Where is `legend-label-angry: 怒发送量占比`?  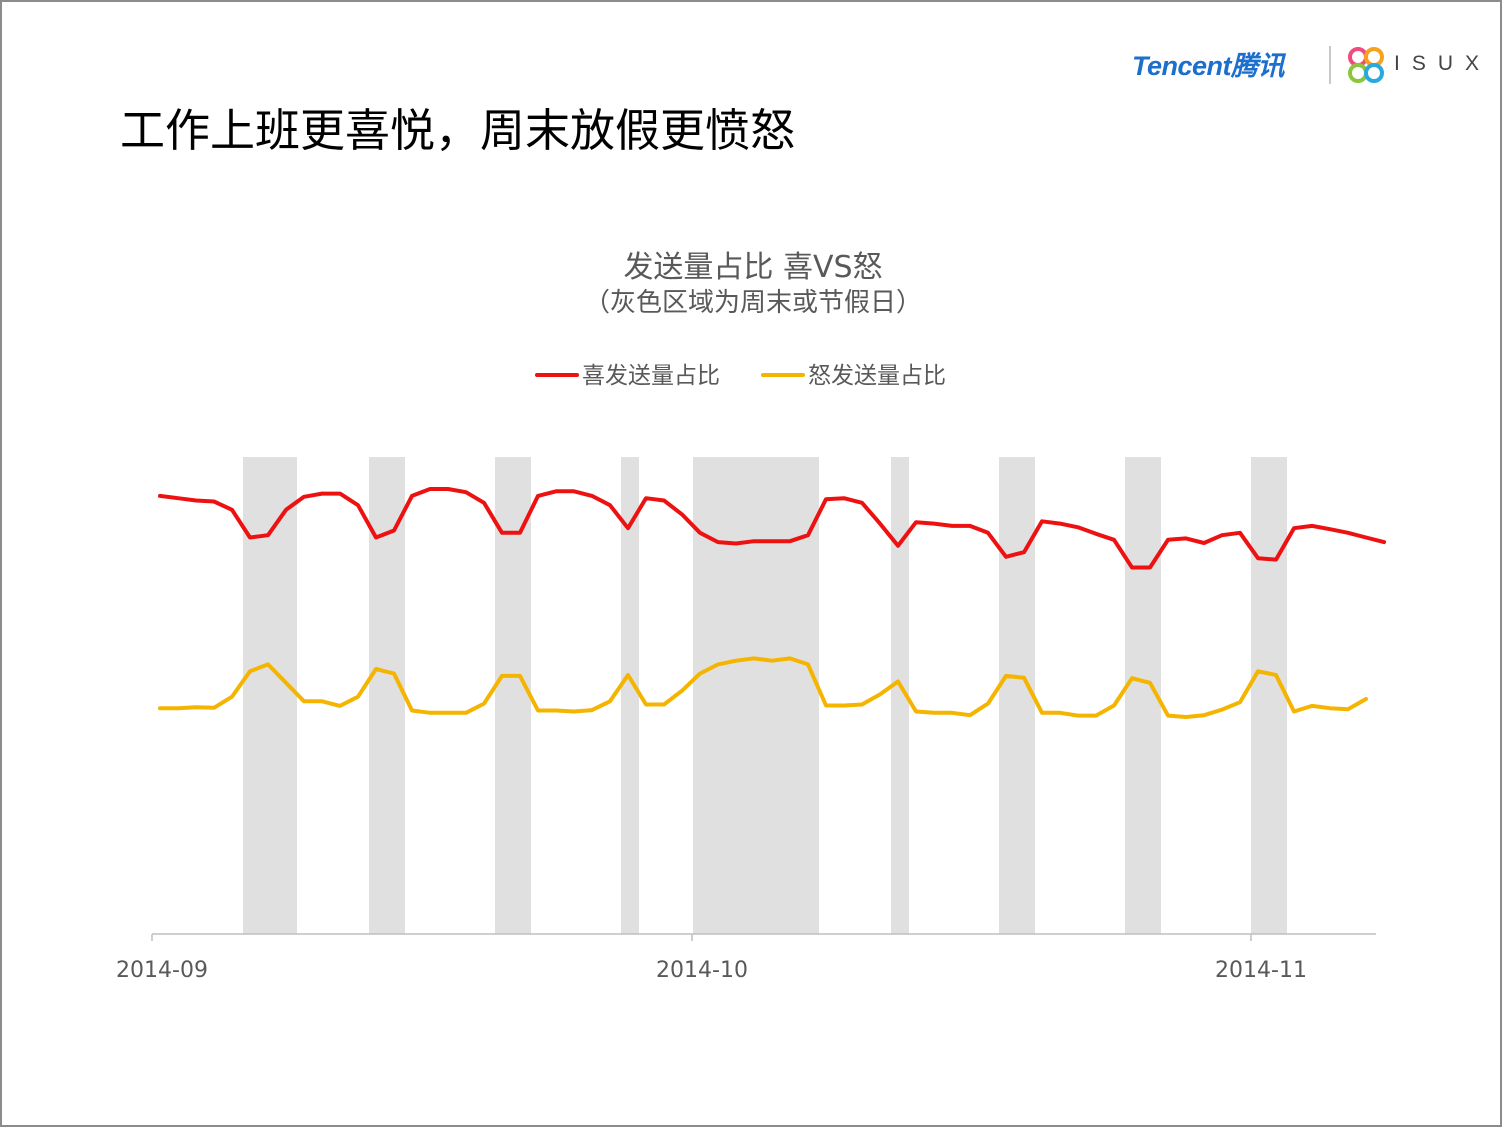
legend-label-angry: 怒发送量占比 is located at coordinates (877, 376).